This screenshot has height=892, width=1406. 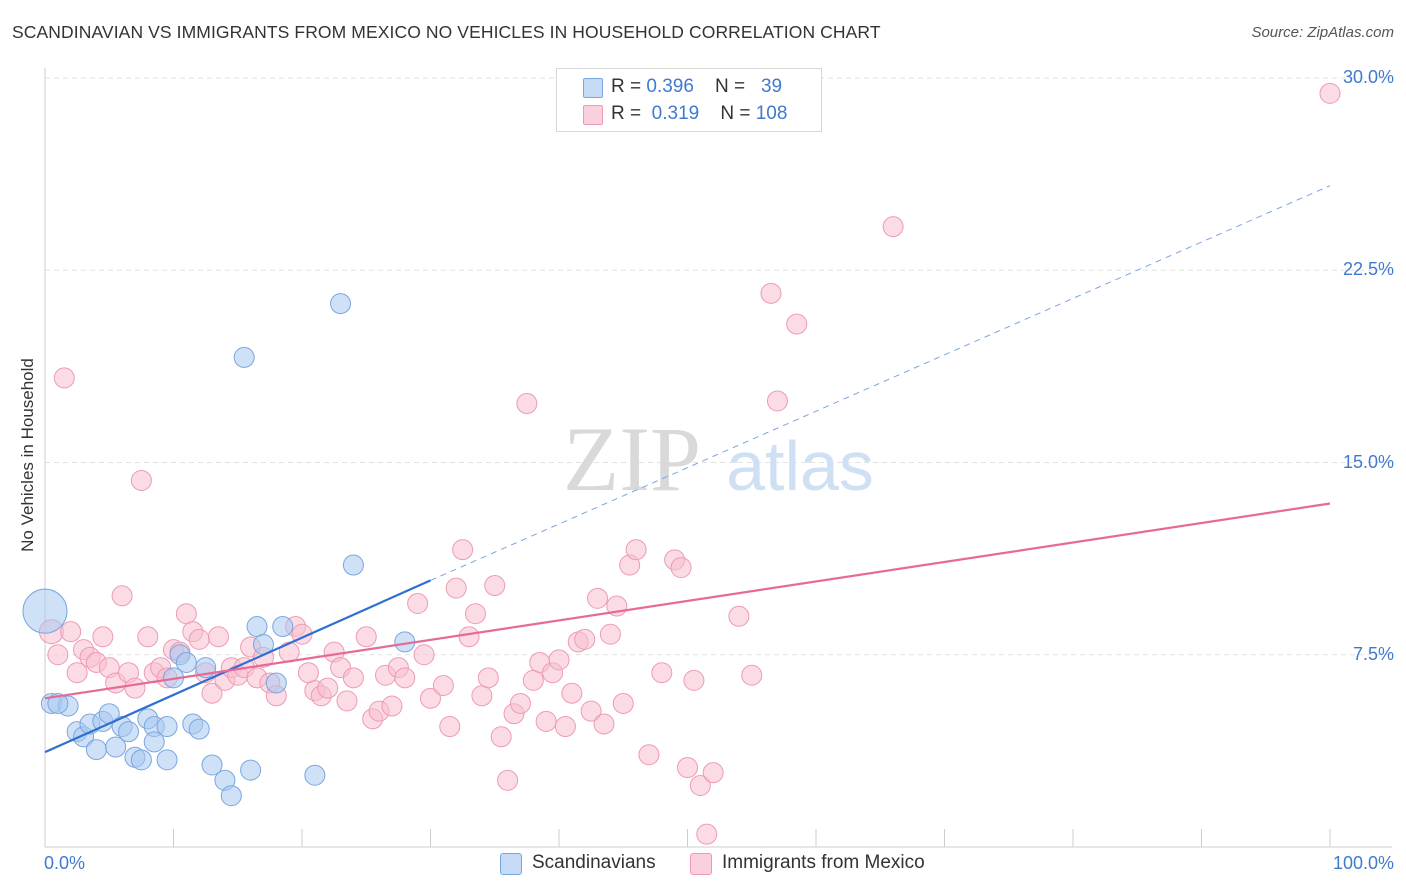 What do you see at coordinates (1373, 653) in the screenshot?
I see `y-tick-label: 7.5%` at bounding box center [1373, 653].